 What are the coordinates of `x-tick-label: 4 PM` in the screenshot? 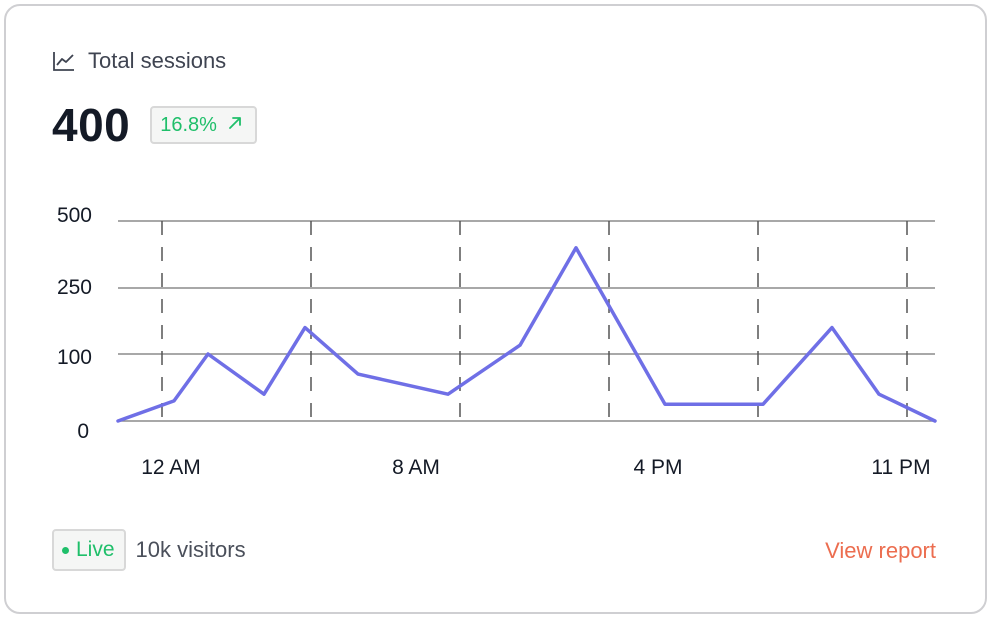 It's located at (657, 467).